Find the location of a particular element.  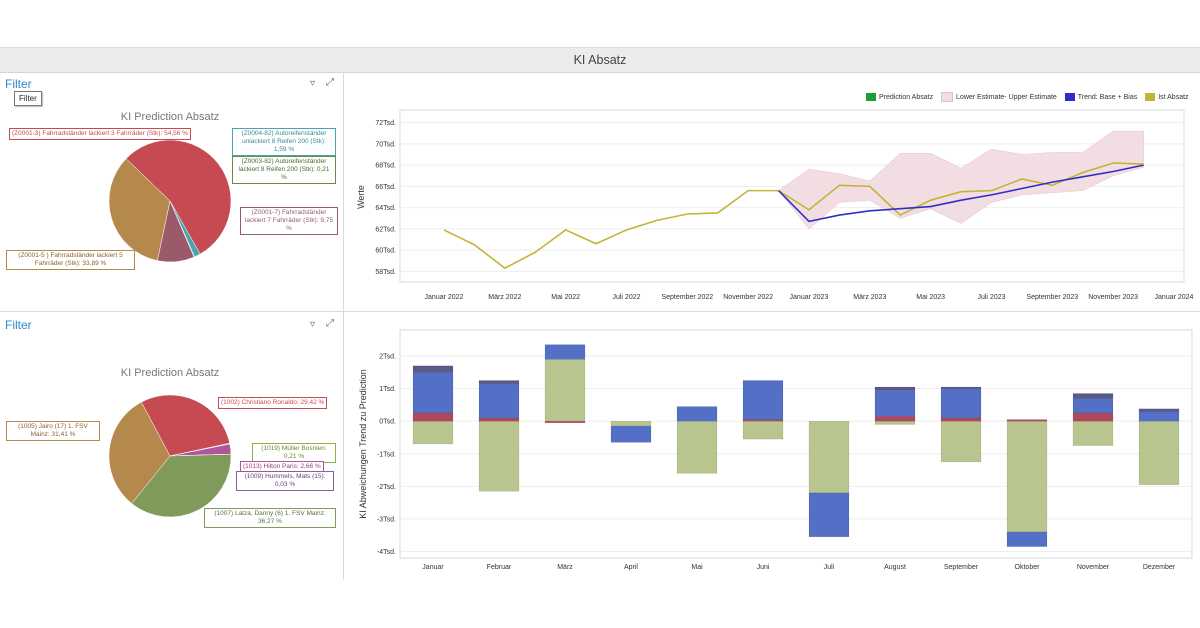

filter-tooltip-button: Filter is located at coordinates (28, 98).